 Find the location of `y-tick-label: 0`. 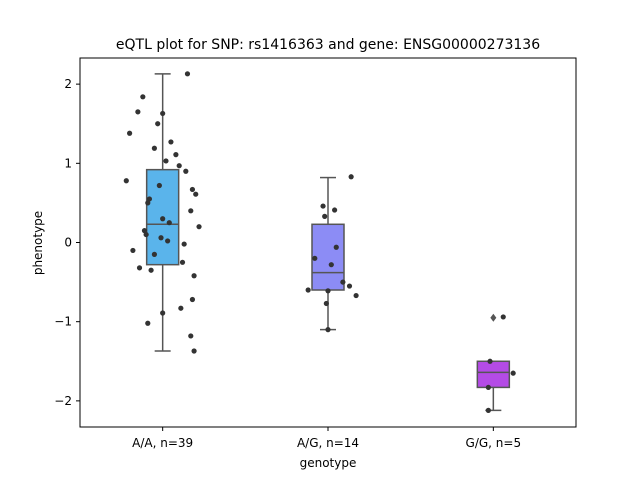

y-tick-label: 0 is located at coordinates (68, 243).